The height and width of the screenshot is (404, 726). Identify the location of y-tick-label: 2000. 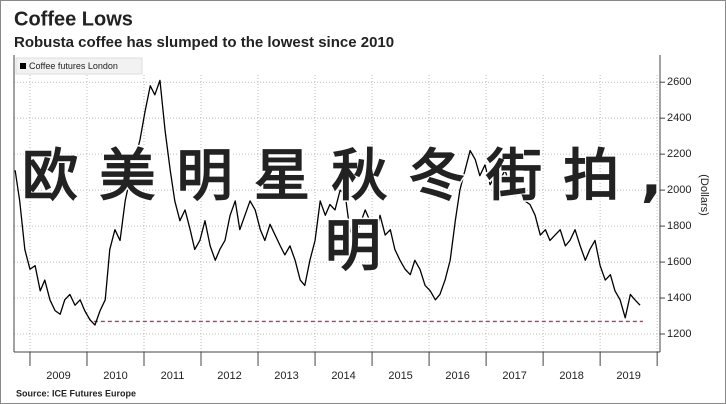
(679, 190).